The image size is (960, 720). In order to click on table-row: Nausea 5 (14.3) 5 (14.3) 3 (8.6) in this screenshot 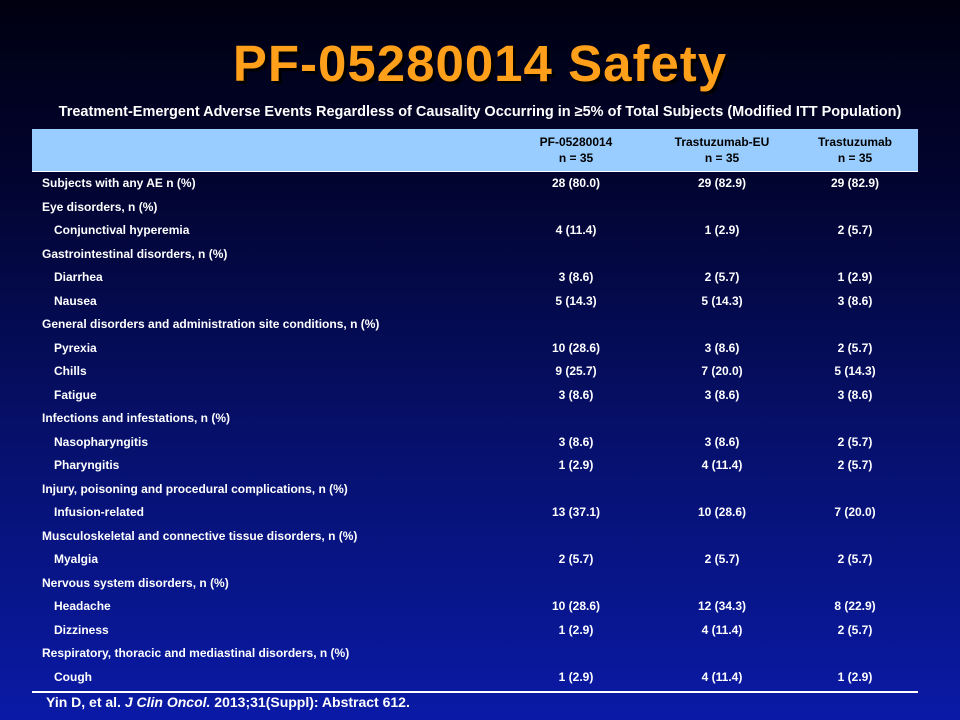, I will do `click(475, 302)`.